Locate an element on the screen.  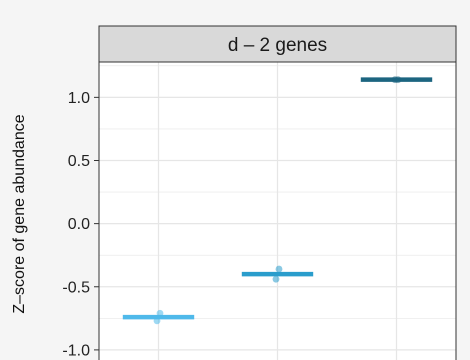
y-tick-label: 0.5 is located at coordinates (79, 161).